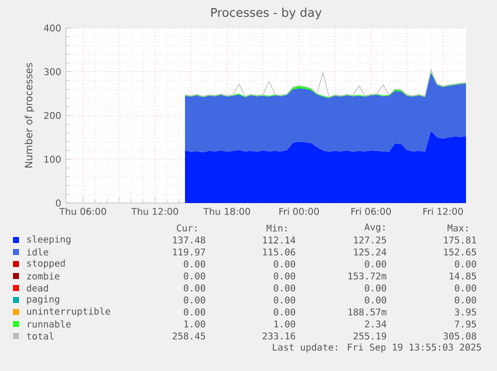 The height and width of the screenshot is (371, 497). What do you see at coordinates (465, 324) in the screenshot?
I see `text: 7.95` at bounding box center [465, 324].